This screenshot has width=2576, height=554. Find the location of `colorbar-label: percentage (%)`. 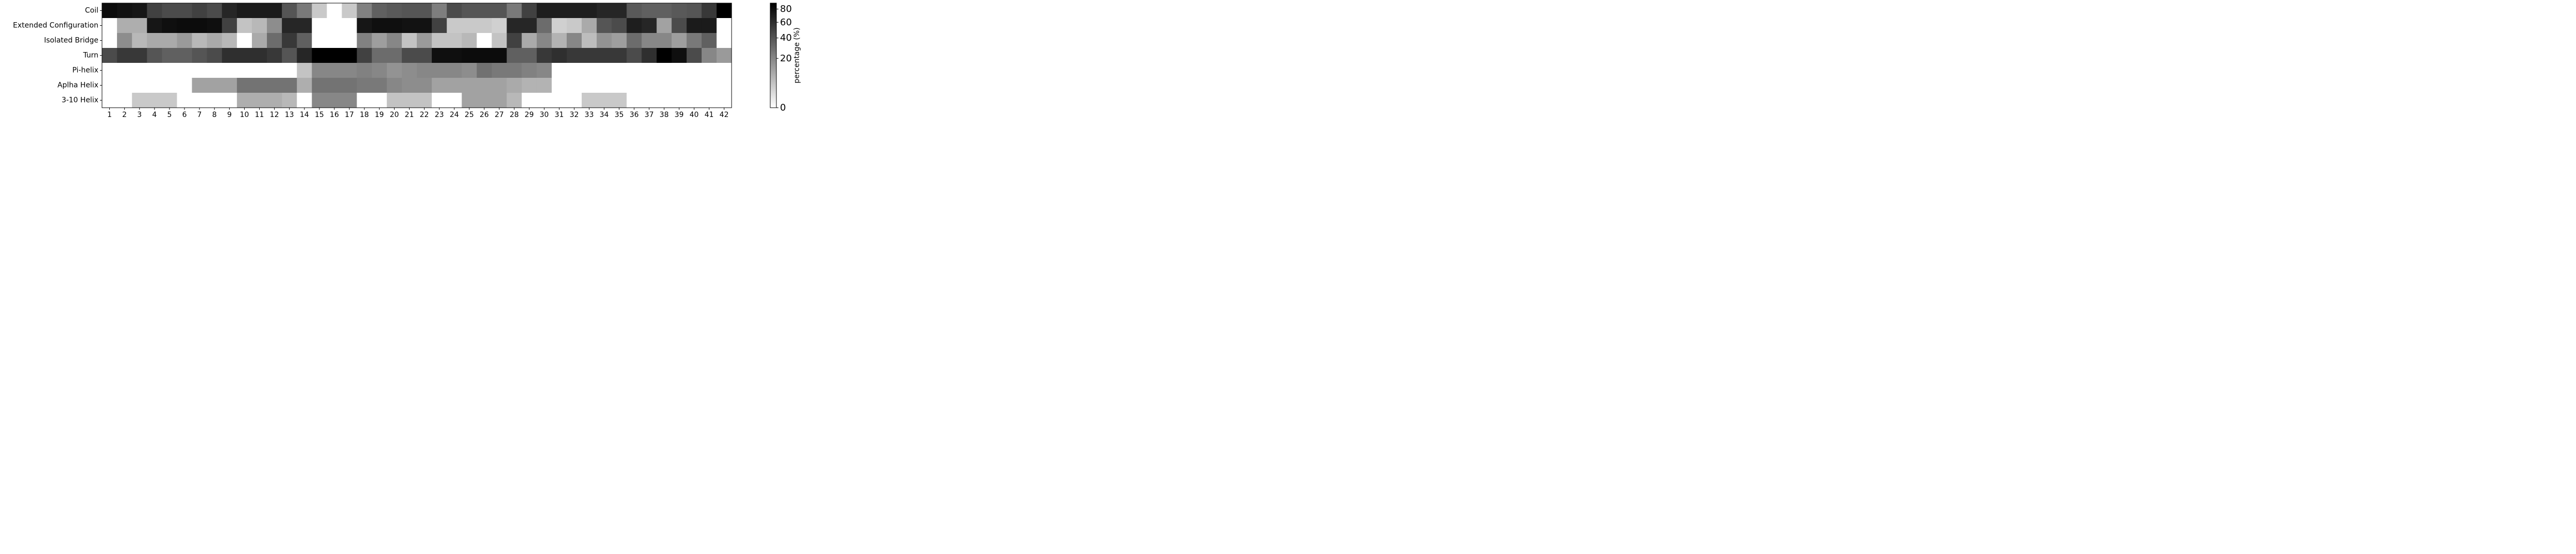

colorbar-label: percentage (%) is located at coordinates (797, 55).